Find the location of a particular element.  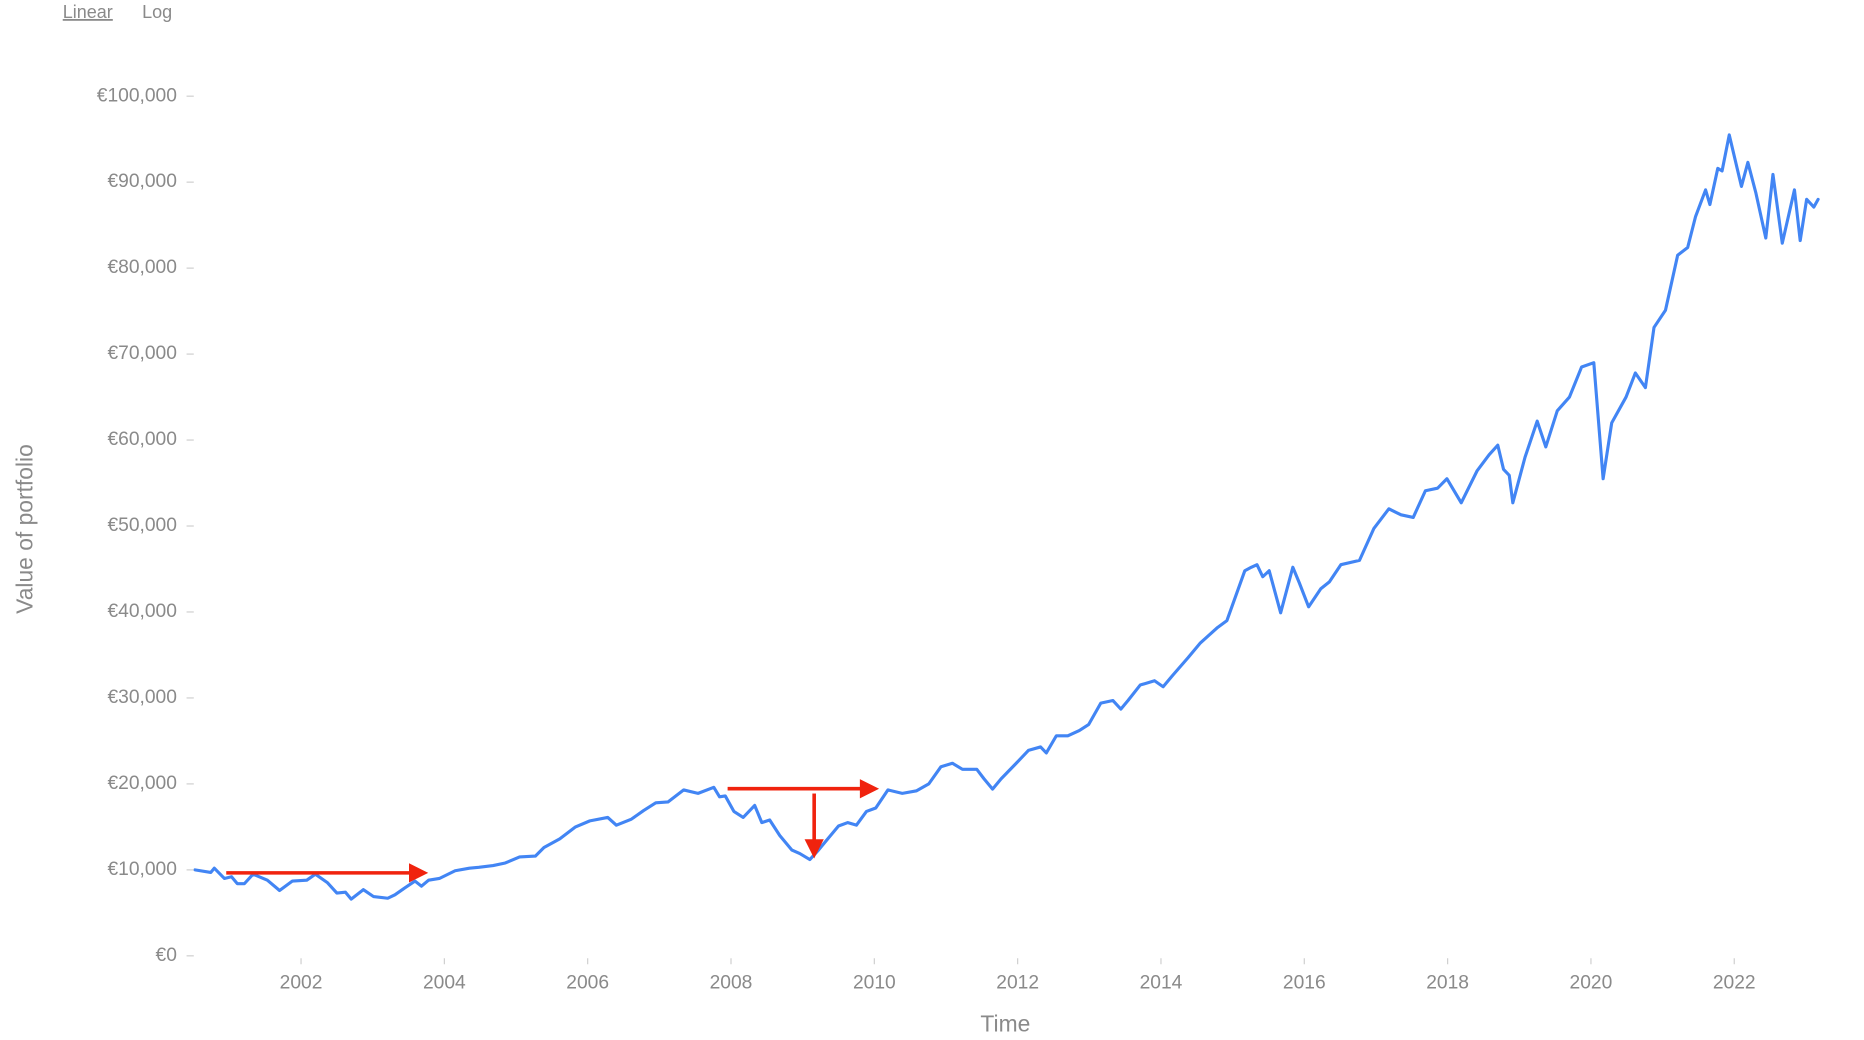

y-tick-label: €0 is located at coordinates (166, 955).